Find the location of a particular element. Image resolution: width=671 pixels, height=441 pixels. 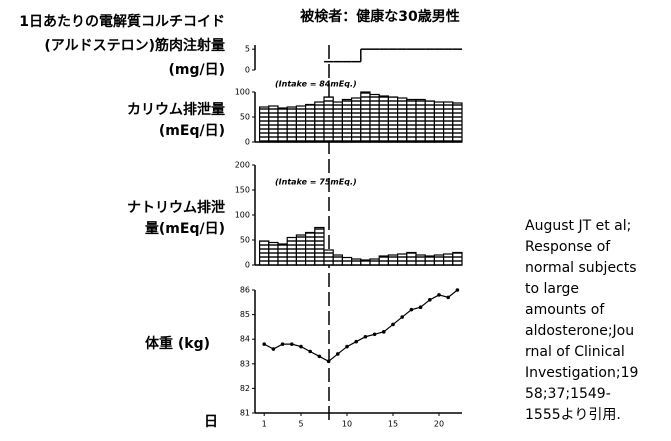

note-line: rnal of Clinical is located at coordinates (575, 352).